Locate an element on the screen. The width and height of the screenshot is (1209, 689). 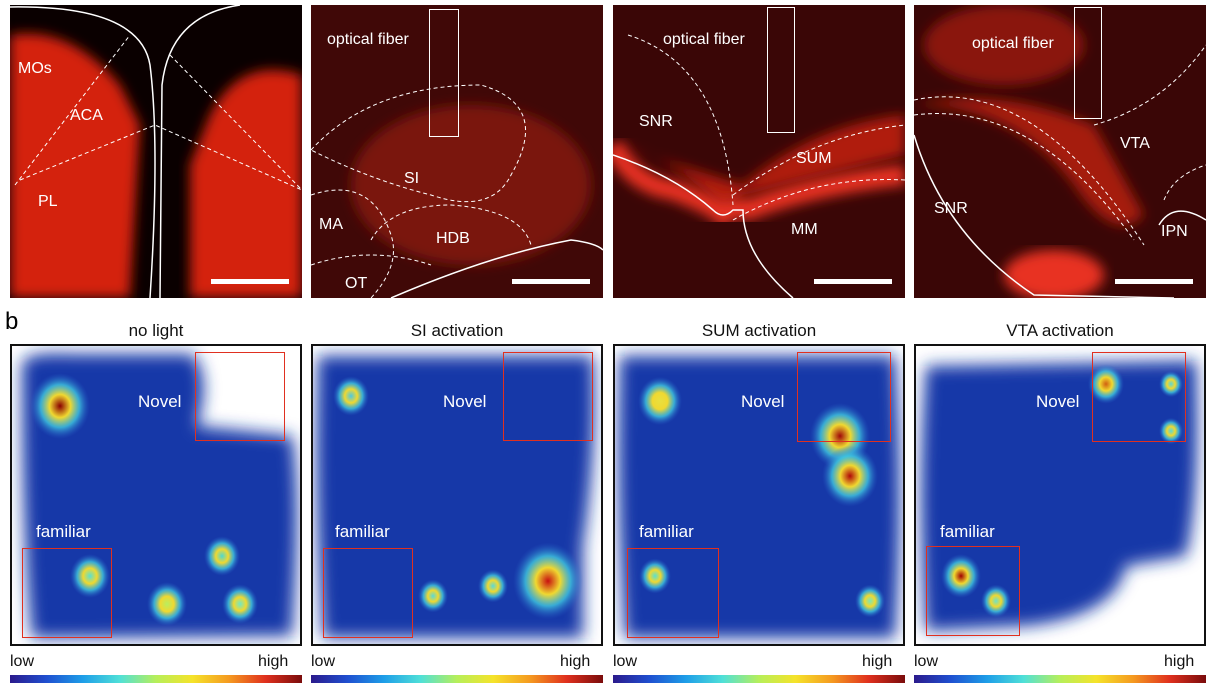
region-label: PL is located at coordinates (48, 201).